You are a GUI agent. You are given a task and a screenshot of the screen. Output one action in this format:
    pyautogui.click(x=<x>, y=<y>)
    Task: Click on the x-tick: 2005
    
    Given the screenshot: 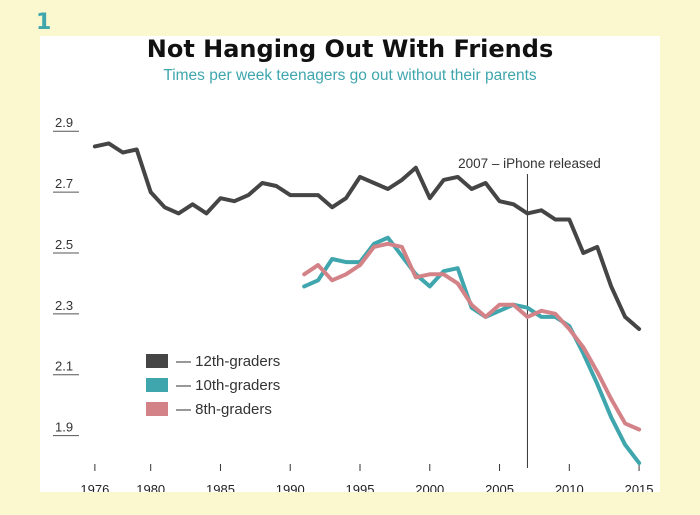 What is the action you would take?
    pyautogui.click(x=499, y=478)
    